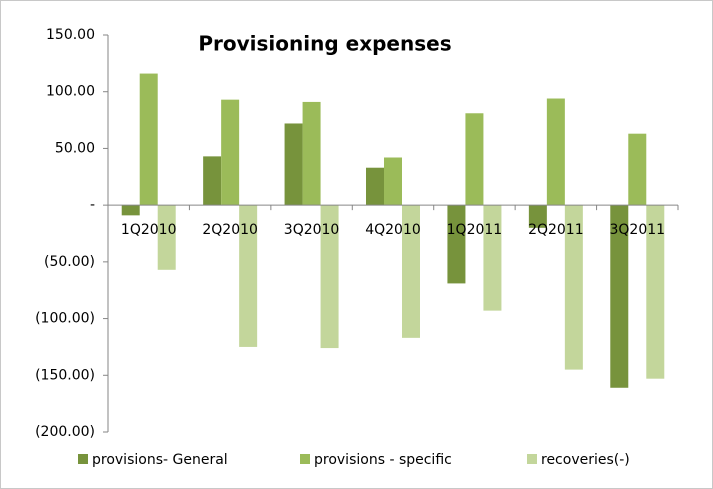 This screenshot has height=489, width=713. What do you see at coordinates (383, 460) in the screenshot?
I see `legend-label: provisions - specific` at bounding box center [383, 460].